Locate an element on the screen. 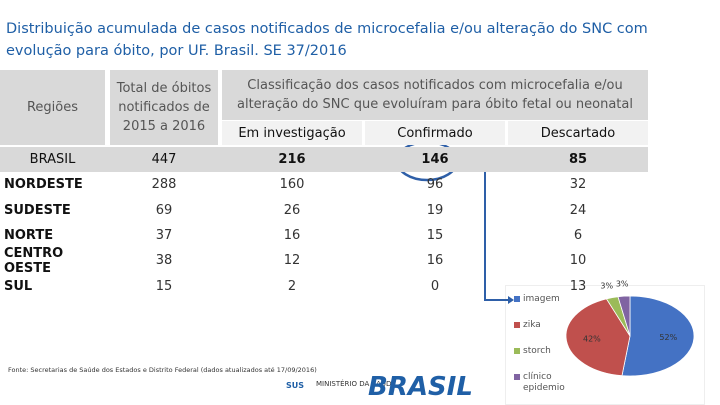 This screenshot has height=405, width=720. table-cell: 10 is located at coordinates (578, 261).